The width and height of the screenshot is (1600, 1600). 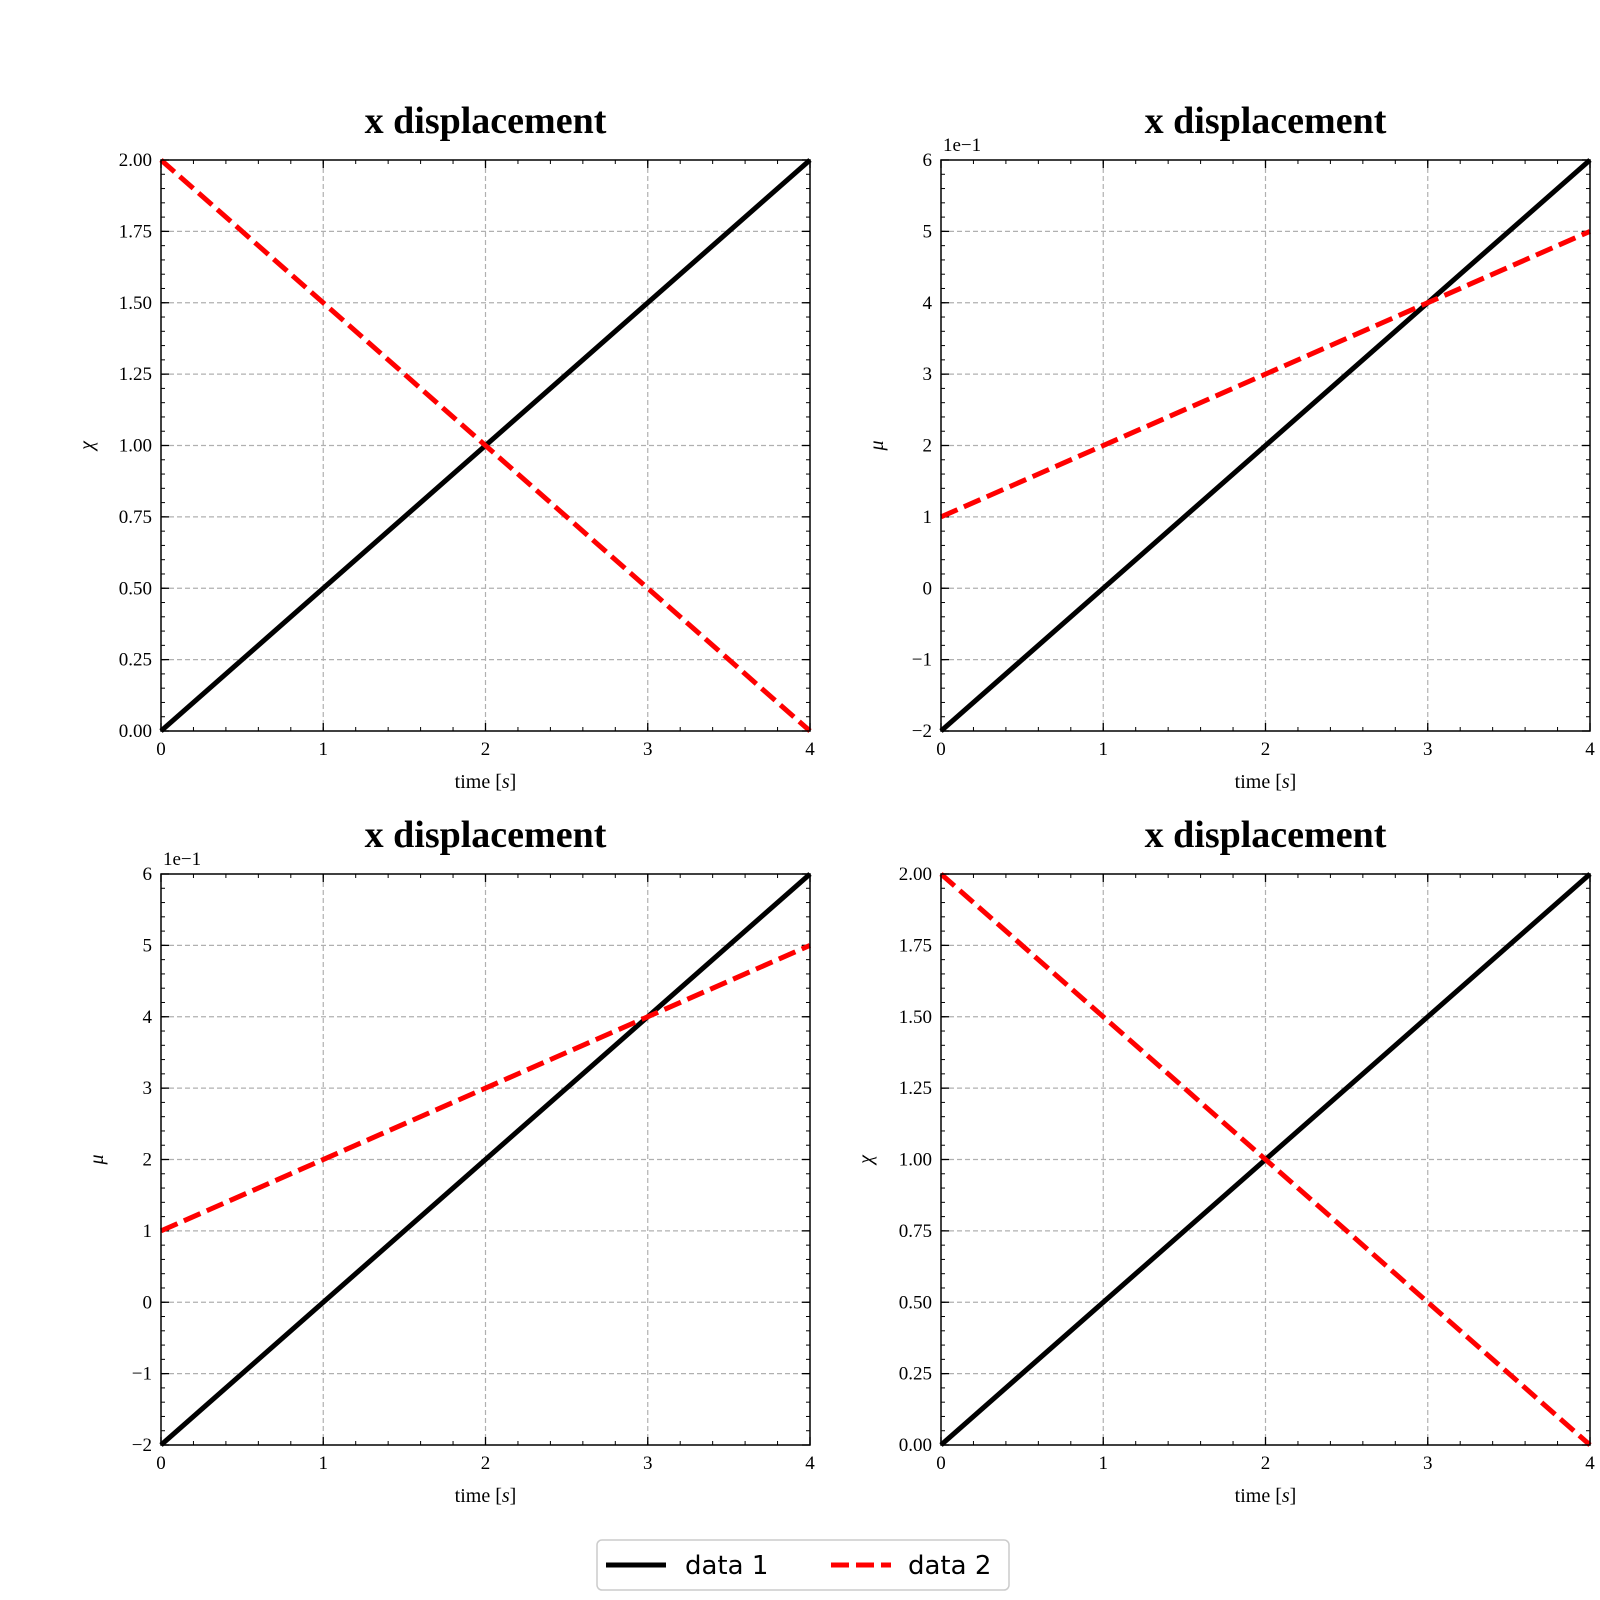 I want to click on legend-label-data-2: data 2, so click(x=949, y=1566).